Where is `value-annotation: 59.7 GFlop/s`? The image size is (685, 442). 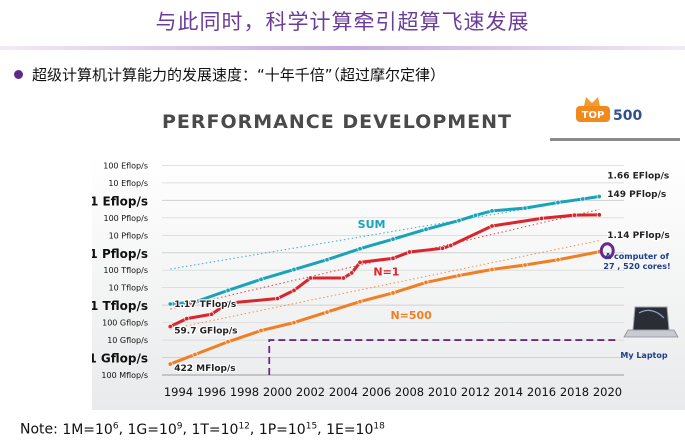
value-annotation: 59.7 GFlop/s is located at coordinates (205, 332).